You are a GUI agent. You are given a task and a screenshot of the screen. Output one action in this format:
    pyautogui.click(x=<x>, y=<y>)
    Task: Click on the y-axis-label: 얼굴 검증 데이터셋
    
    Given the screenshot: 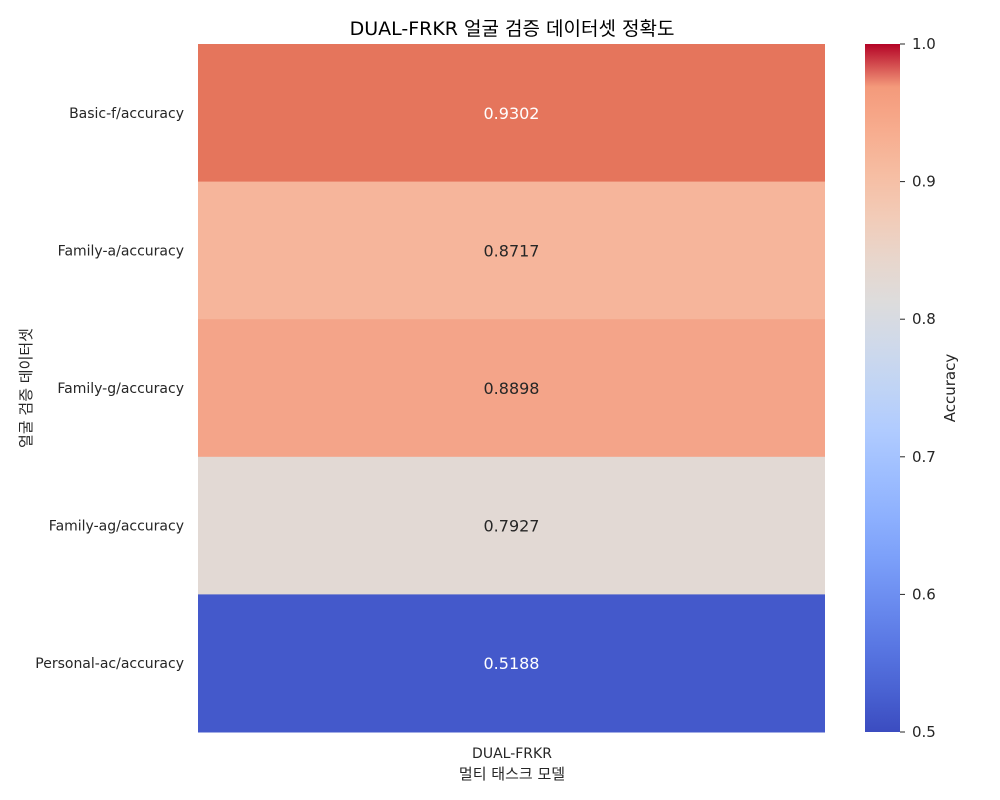 What is the action you would take?
    pyautogui.click(x=26, y=388)
    